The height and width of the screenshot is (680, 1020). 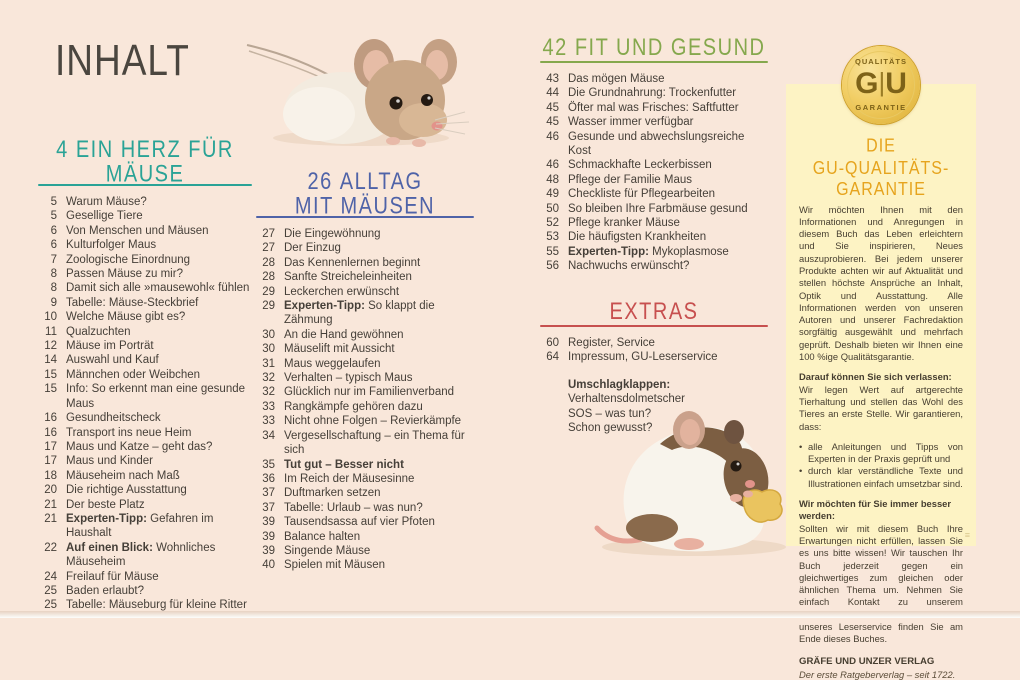 What do you see at coordinates (881, 168) in the screenshot?
I see `panel-title: DIE GU-QUALITÄTS- GARANTIE` at bounding box center [881, 168].